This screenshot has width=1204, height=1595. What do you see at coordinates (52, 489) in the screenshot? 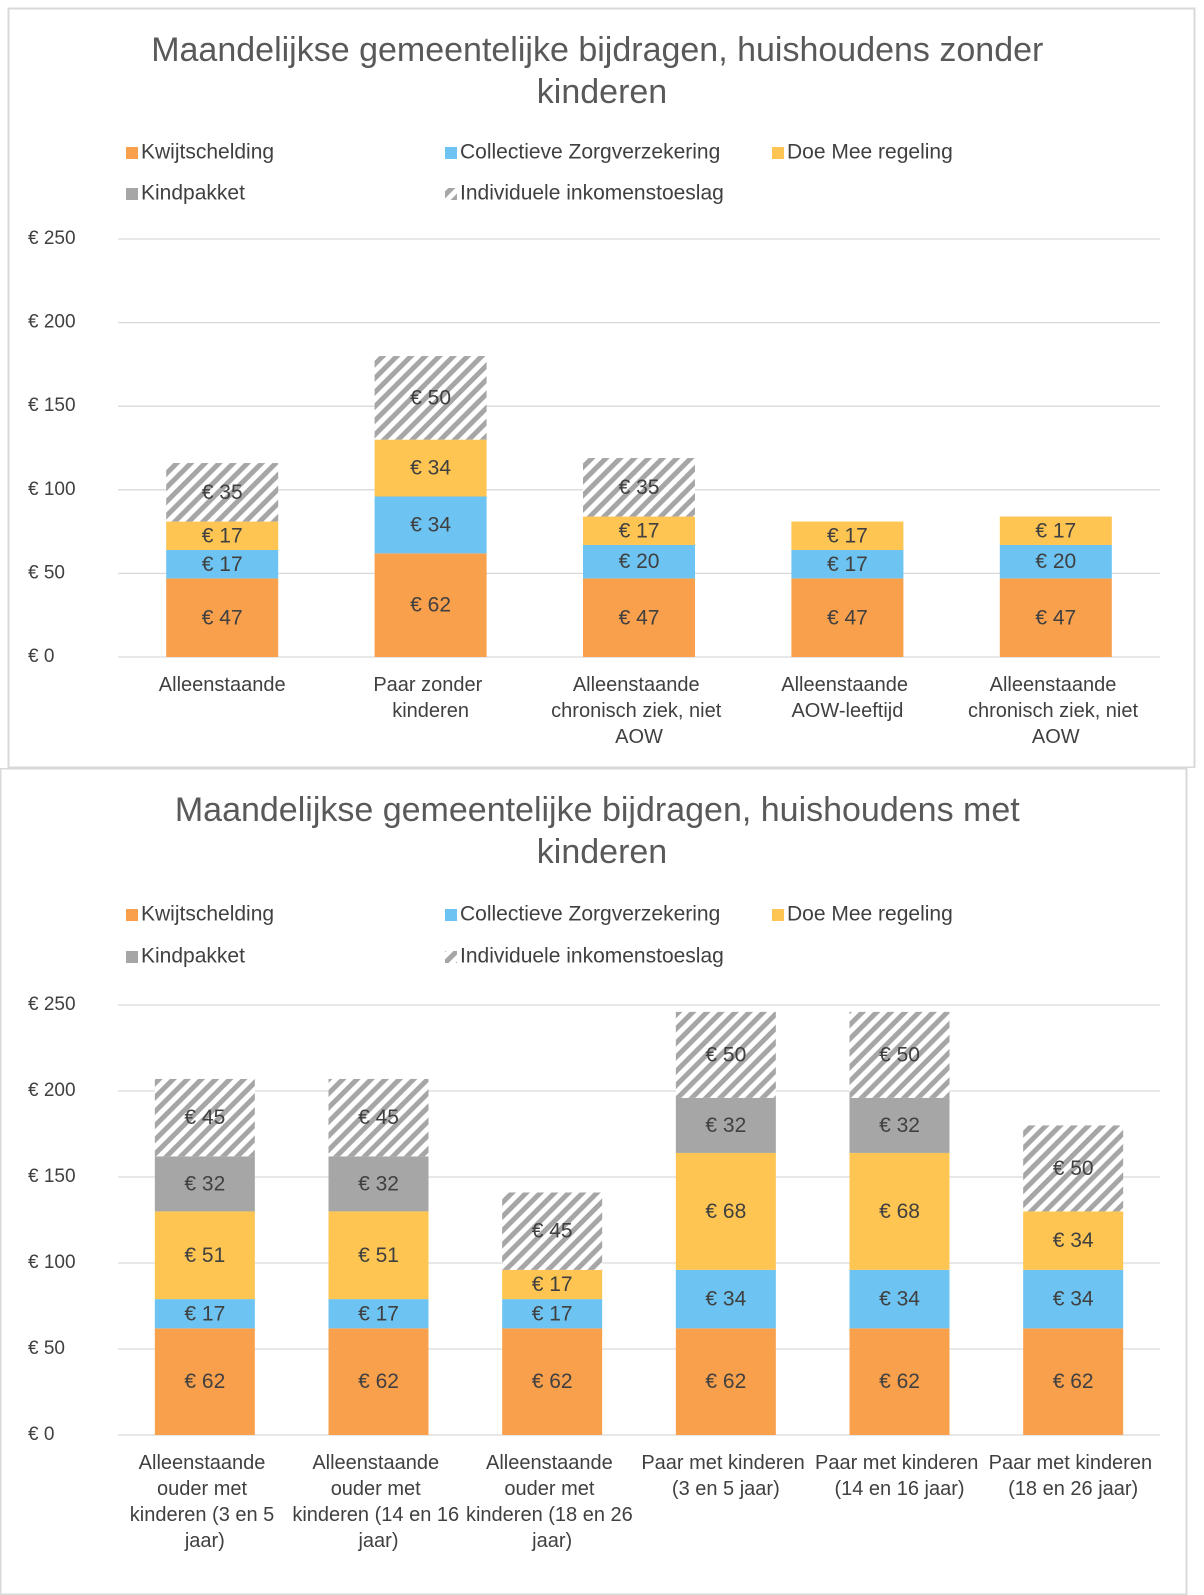
I see `y-tick-label: € 100` at bounding box center [52, 489].